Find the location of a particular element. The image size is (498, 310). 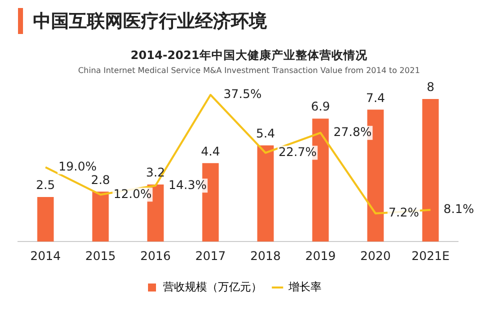

data-label: 7.4 is located at coordinates (376, 97).